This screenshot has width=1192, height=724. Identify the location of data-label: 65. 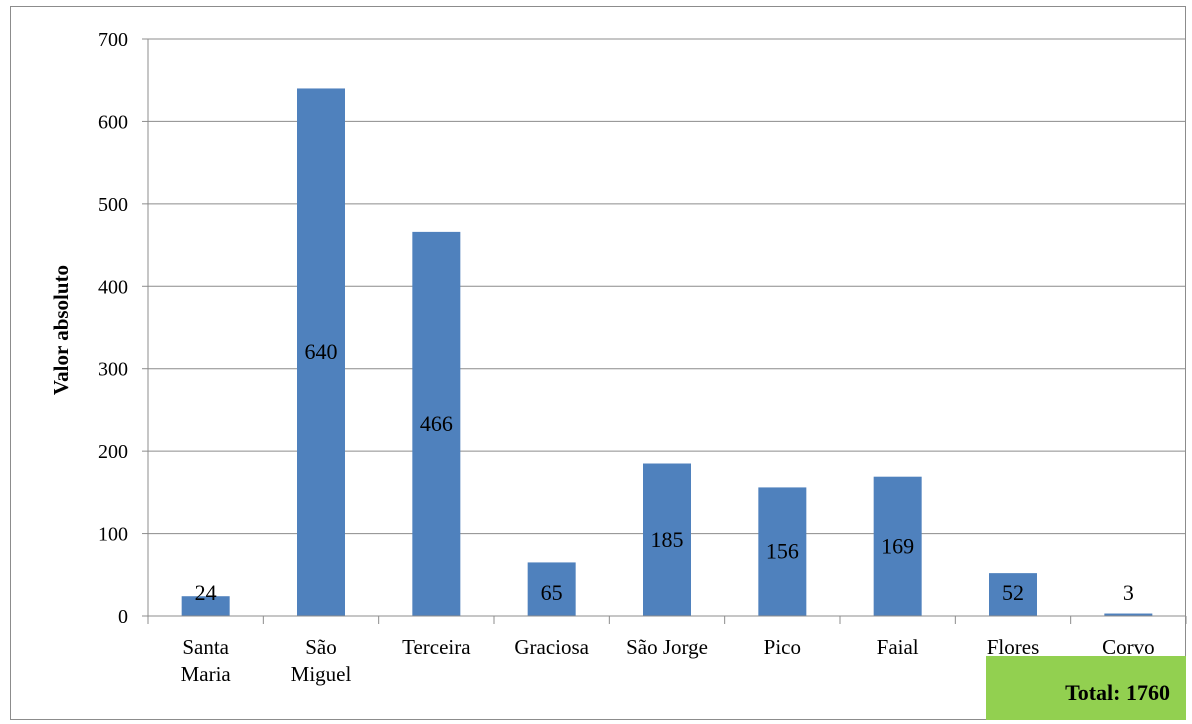
(552, 592).